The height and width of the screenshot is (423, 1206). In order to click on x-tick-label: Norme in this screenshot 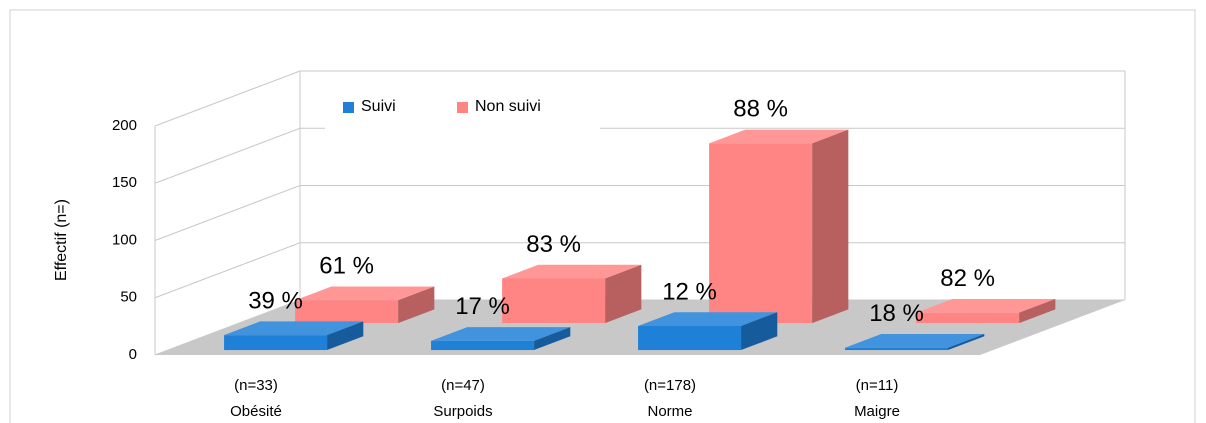, I will do `click(669, 411)`.